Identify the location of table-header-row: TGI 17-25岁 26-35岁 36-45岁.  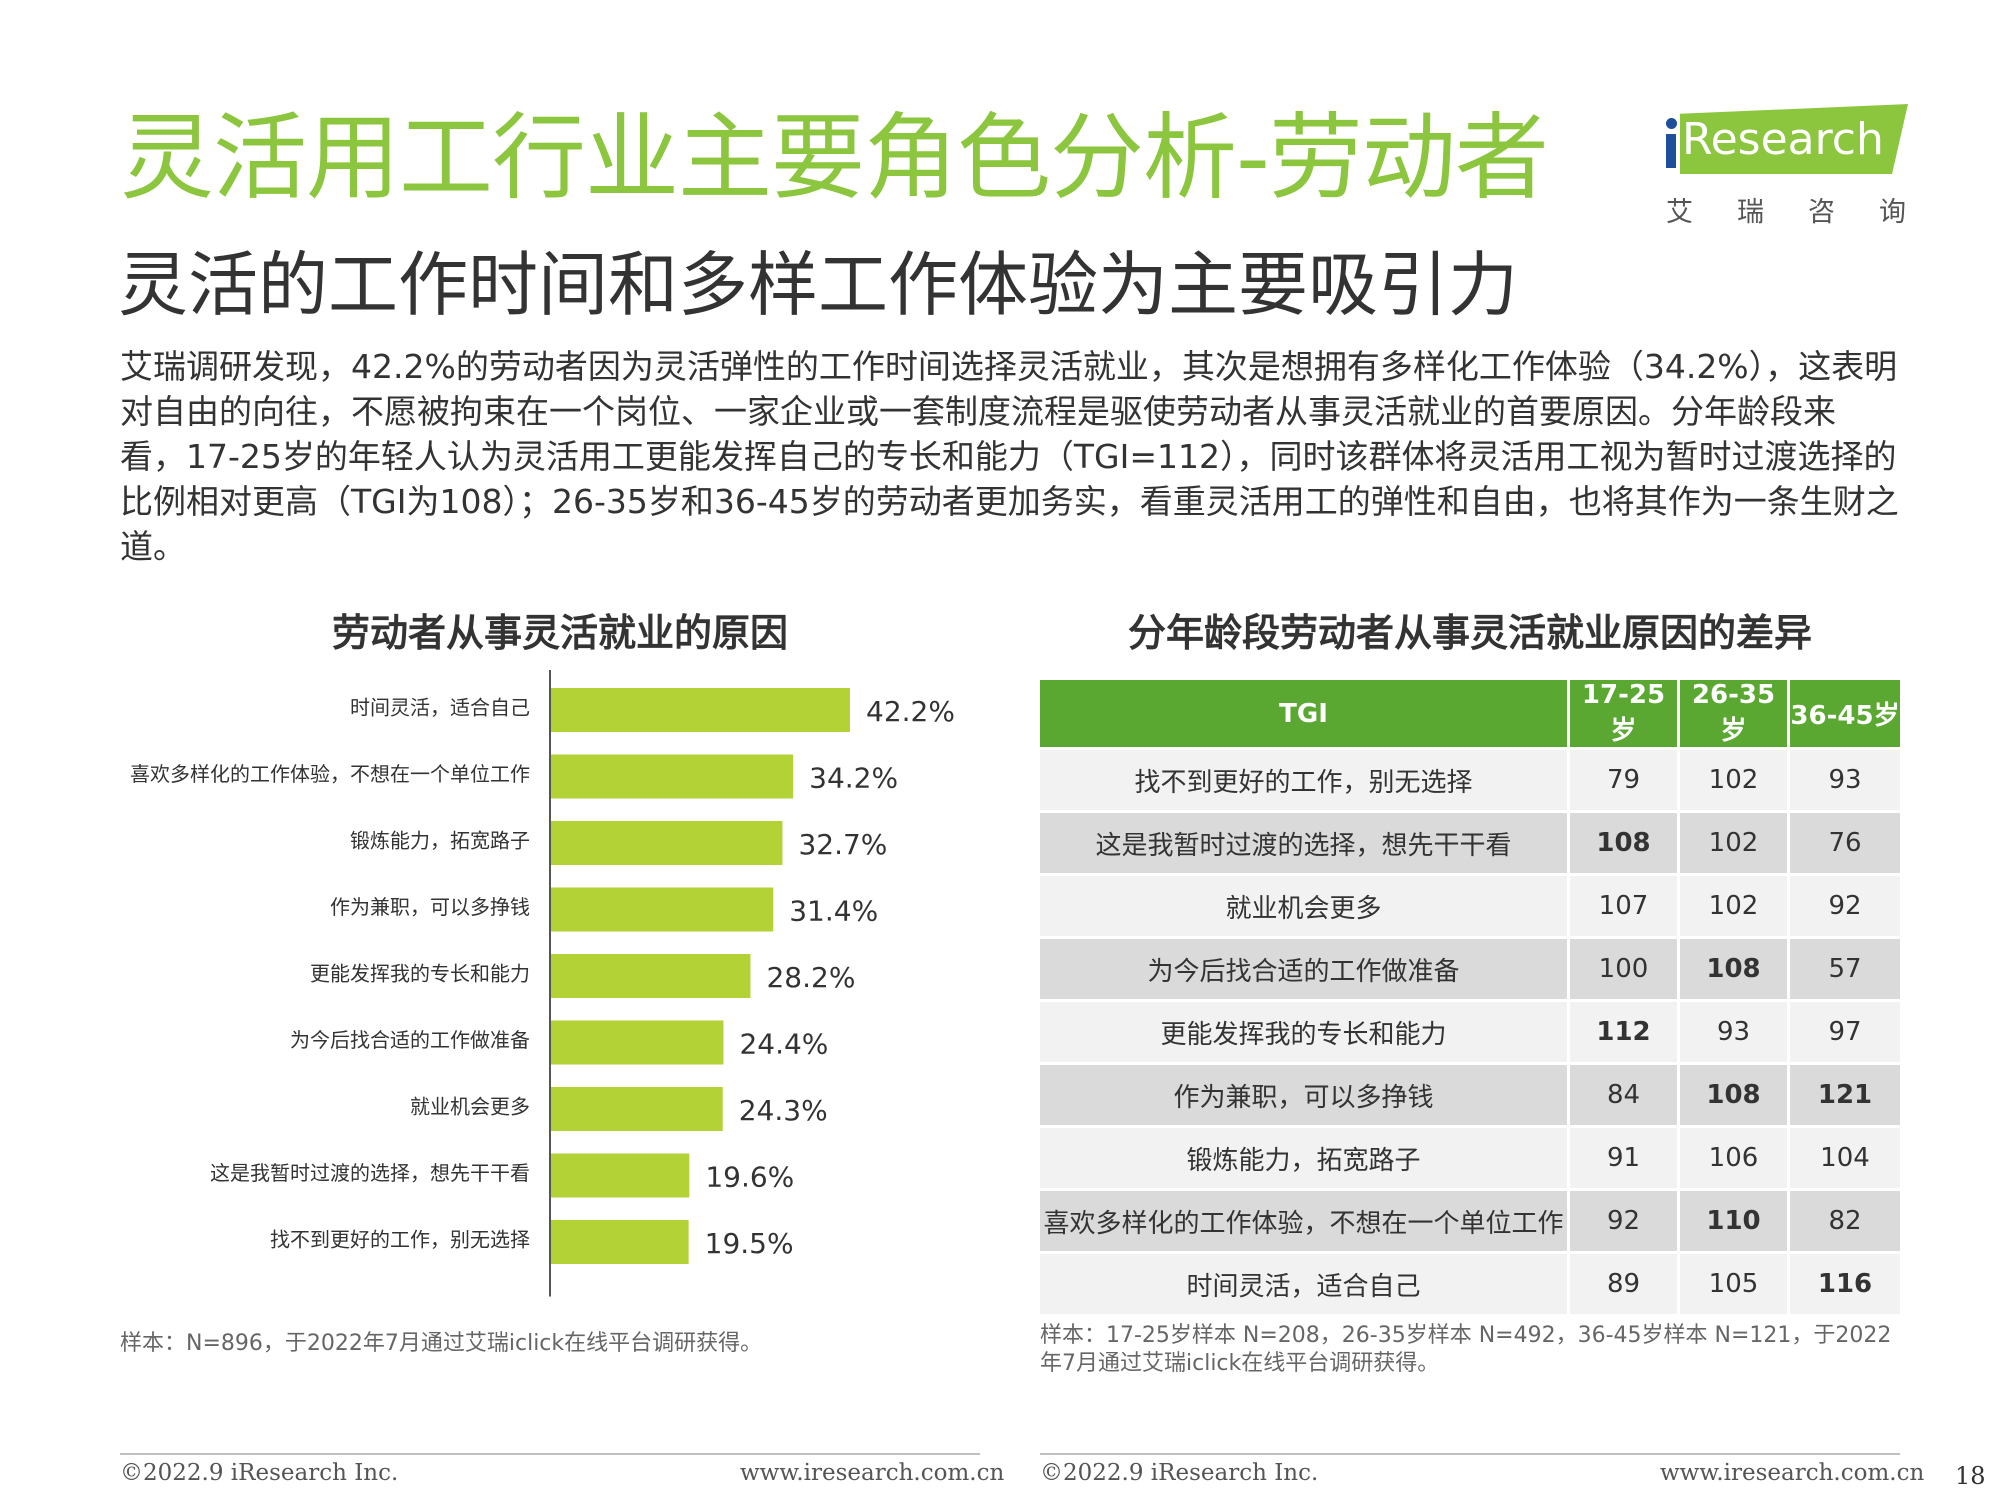
(1470, 713).